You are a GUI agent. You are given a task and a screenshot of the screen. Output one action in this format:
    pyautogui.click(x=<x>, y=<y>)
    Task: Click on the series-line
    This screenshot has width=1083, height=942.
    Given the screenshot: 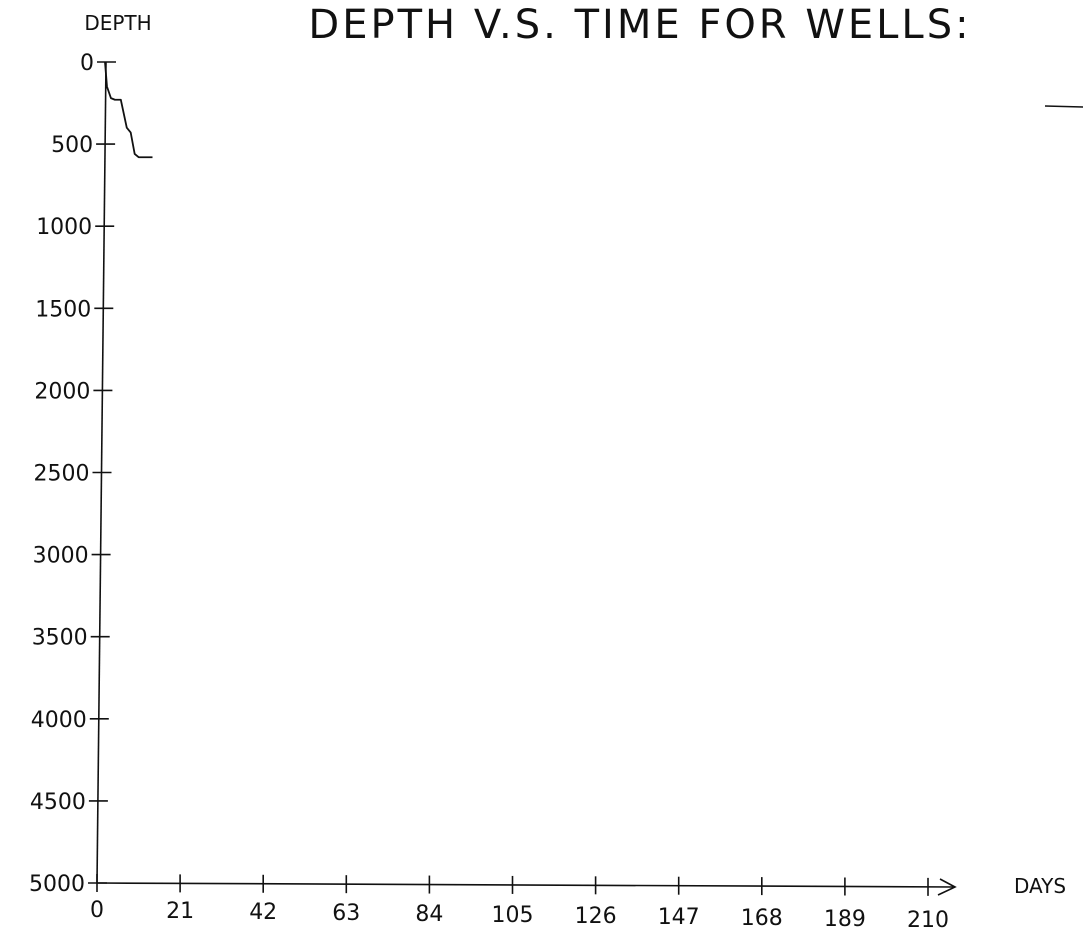 What is the action you would take?
    pyautogui.click(x=128, y=110)
    